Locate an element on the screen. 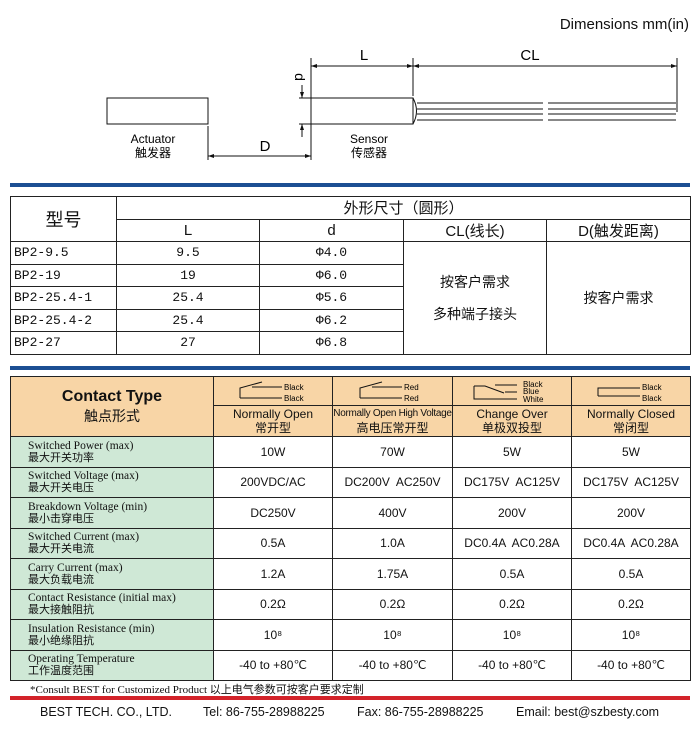  contact-type-cell: Normally Open High Voltage 高电压常开型 is located at coordinates (392, 421).